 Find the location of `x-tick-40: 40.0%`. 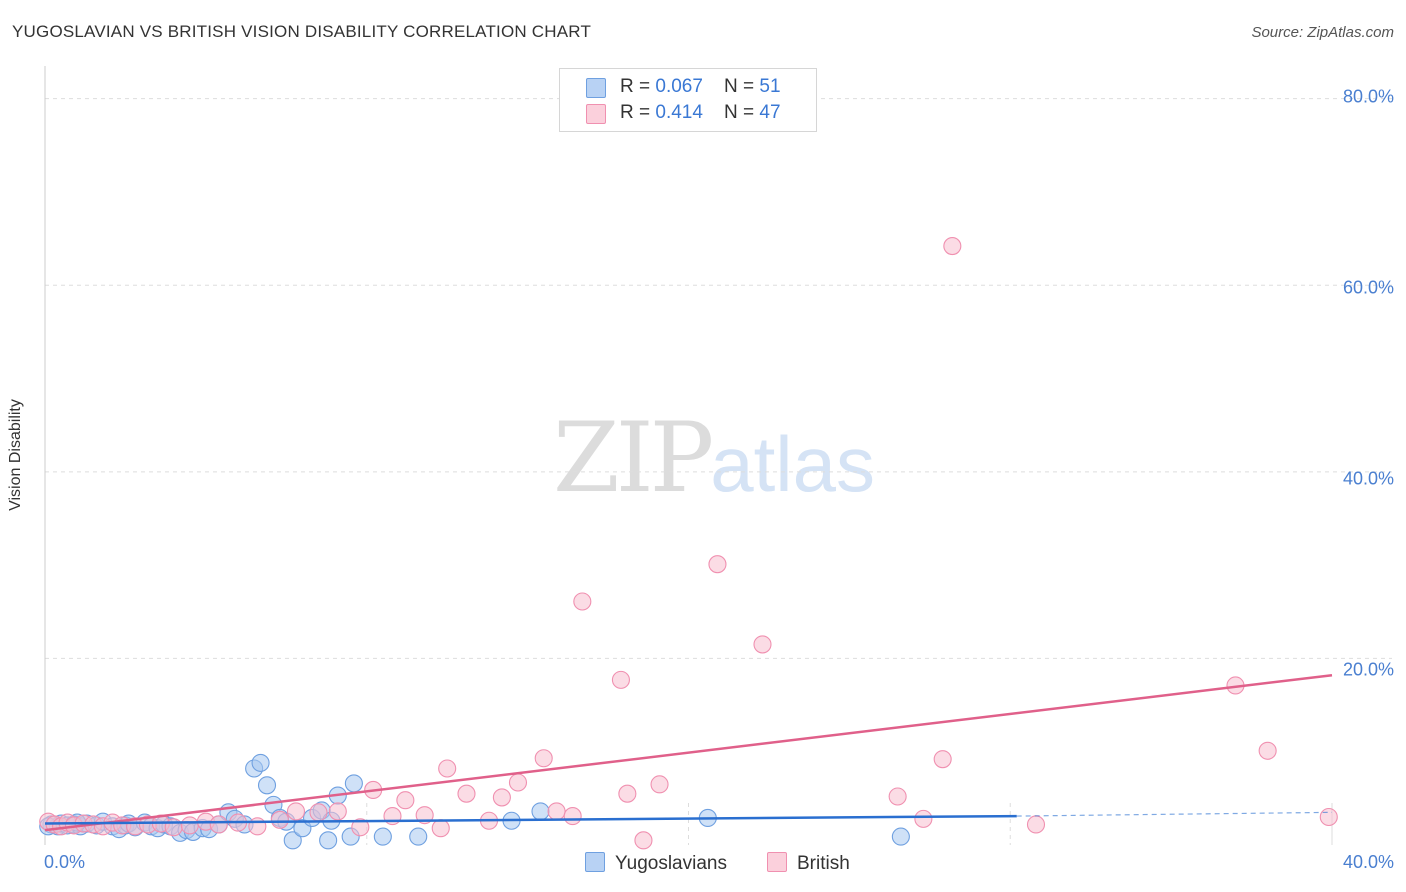

x-tick-40: 40.0% is located at coordinates (1368, 862).